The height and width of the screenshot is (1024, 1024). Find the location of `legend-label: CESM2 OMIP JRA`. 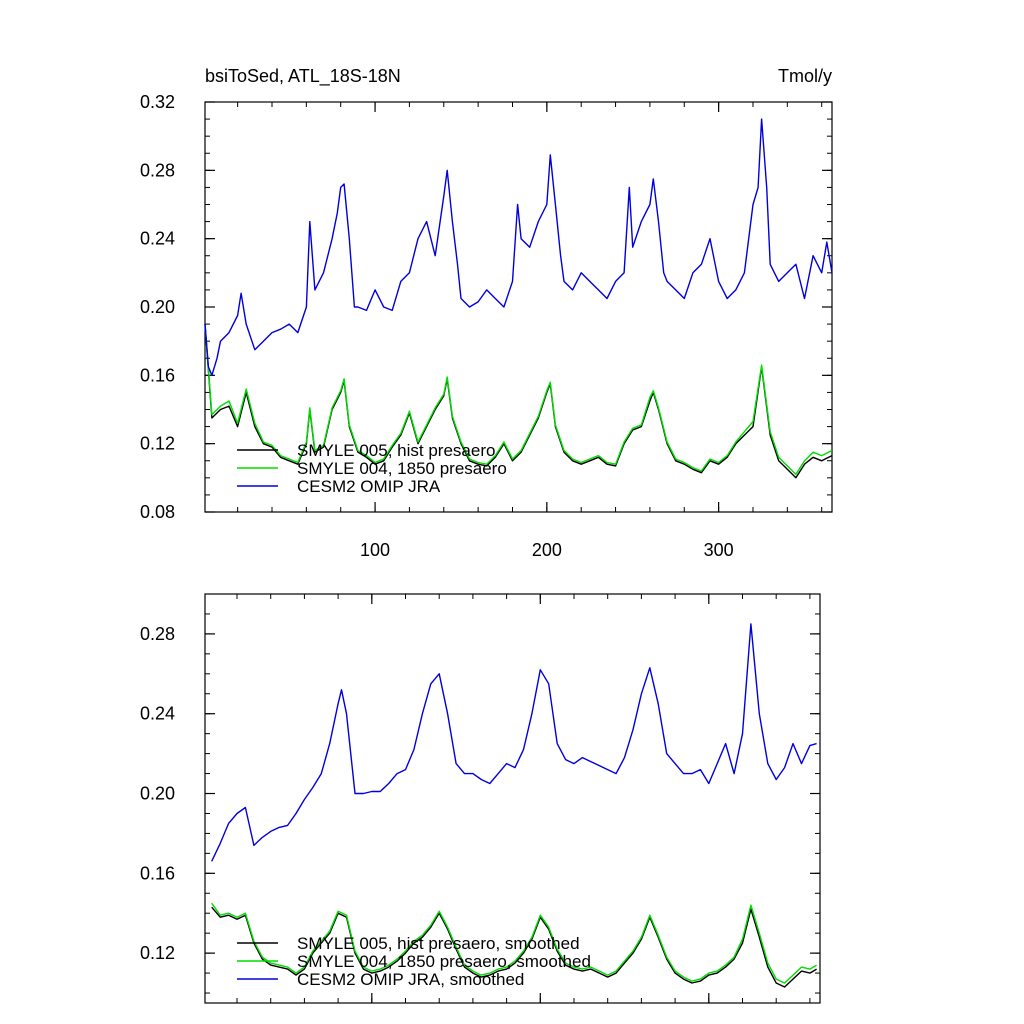

legend-label: CESM2 OMIP JRA is located at coordinates (369, 486).